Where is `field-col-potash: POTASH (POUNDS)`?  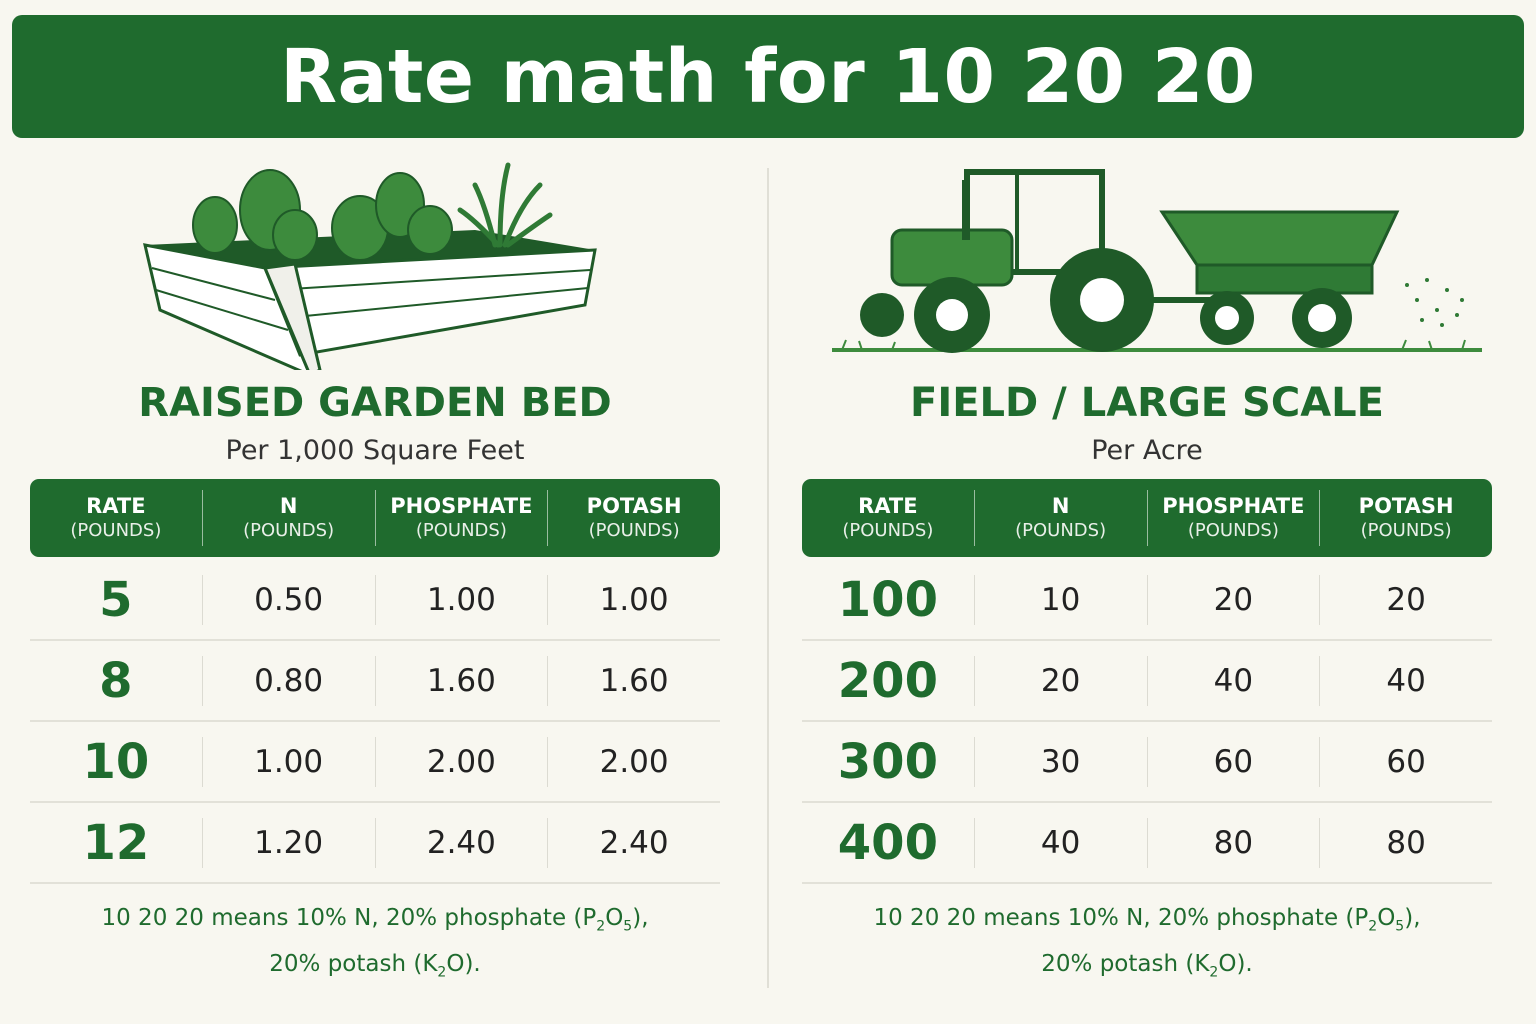
field-col-potash: POTASH (POUNDS) is located at coordinates (1405, 518).